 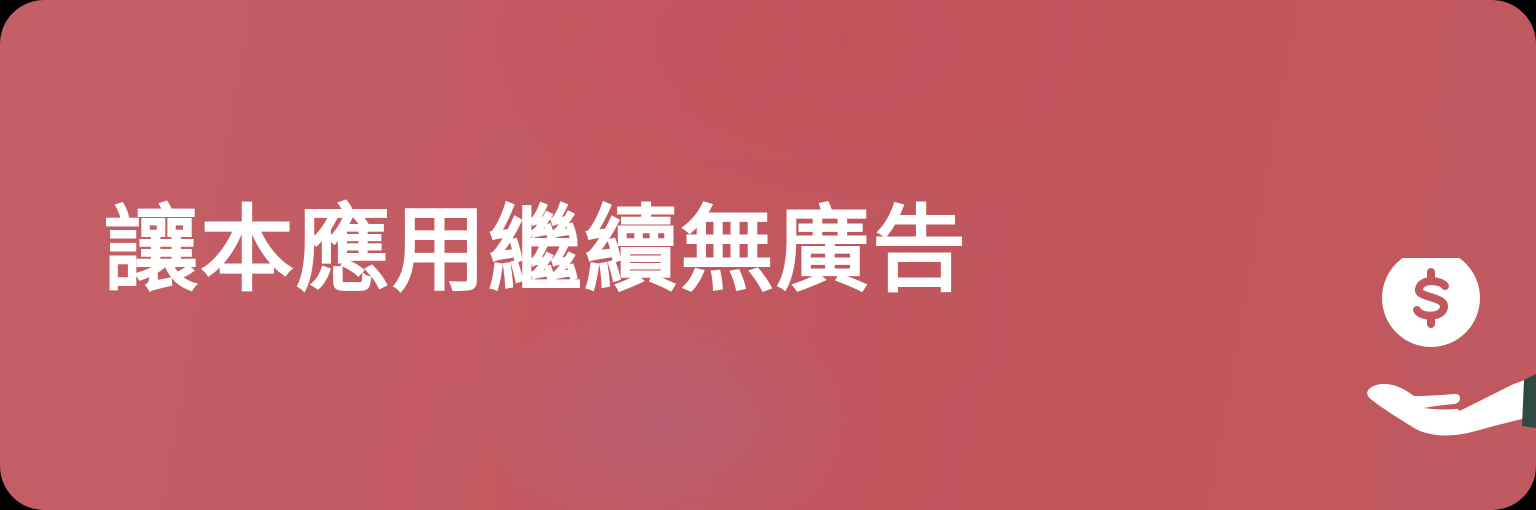 I want to click on hand-holding-dollar-icon, so click(x=1451, y=347).